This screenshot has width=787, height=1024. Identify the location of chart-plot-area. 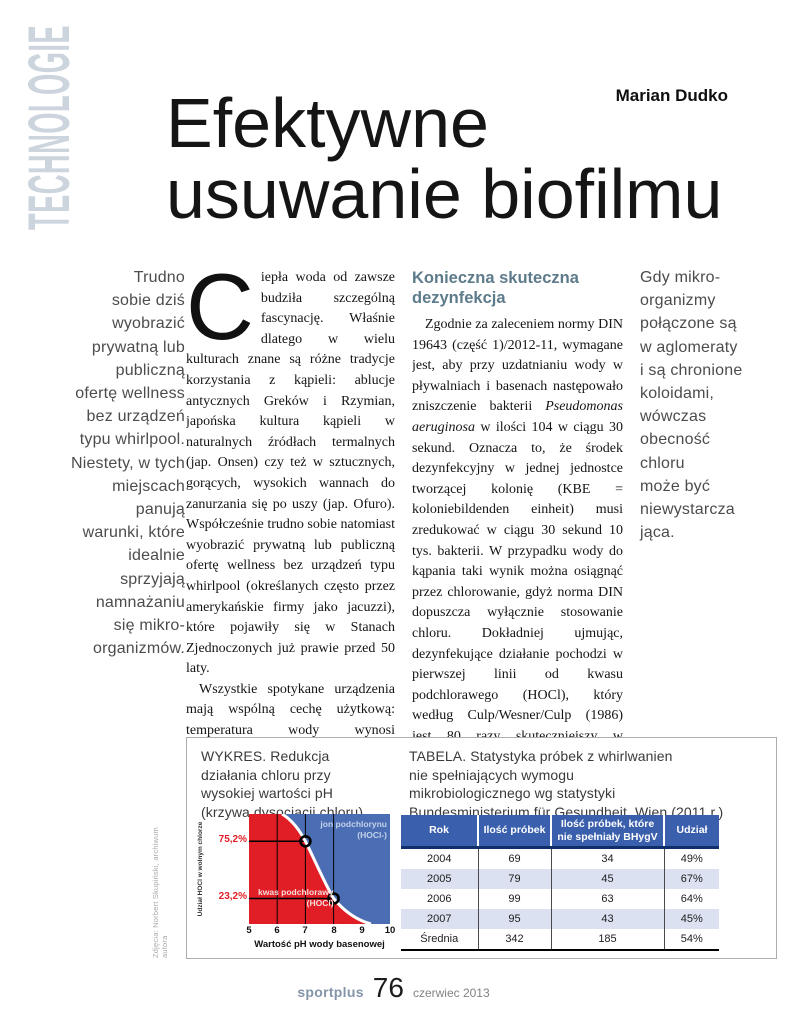
(319, 869).